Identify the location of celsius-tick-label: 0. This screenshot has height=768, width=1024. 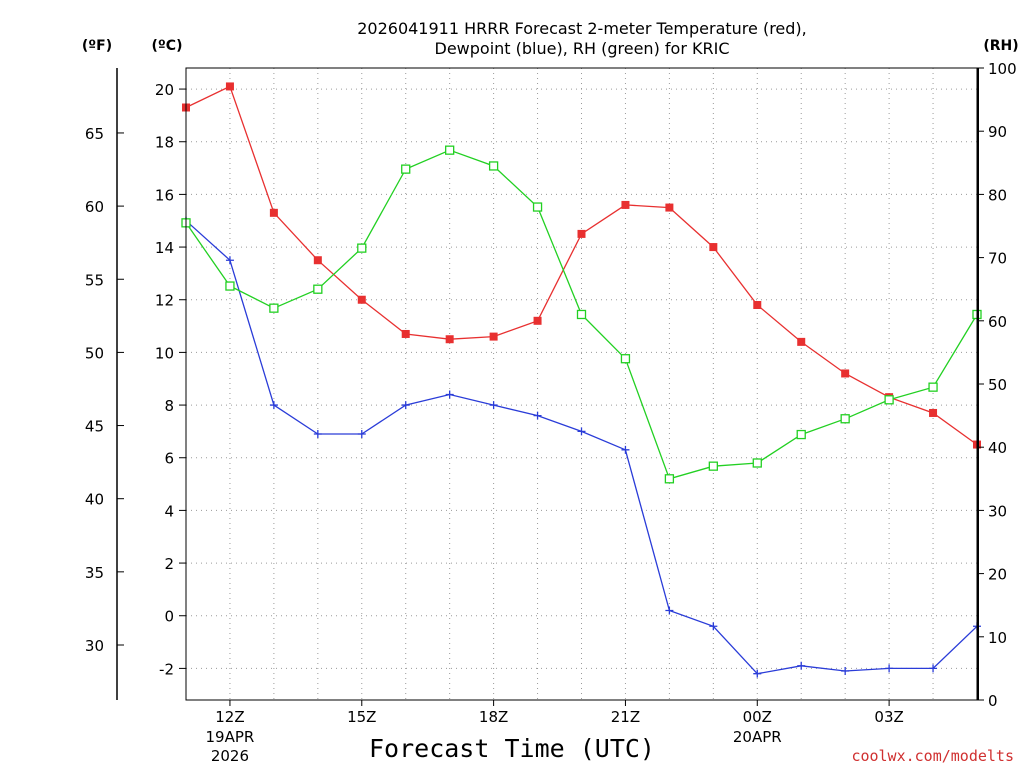
(169, 617).